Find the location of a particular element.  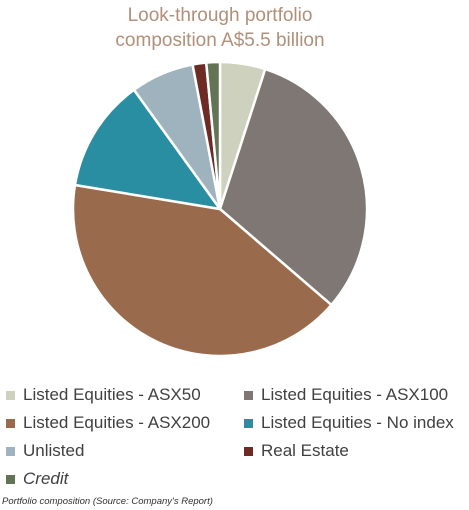

legend-item-listed-equities-asx200: Listed Equities - ASX200 is located at coordinates (108, 423).